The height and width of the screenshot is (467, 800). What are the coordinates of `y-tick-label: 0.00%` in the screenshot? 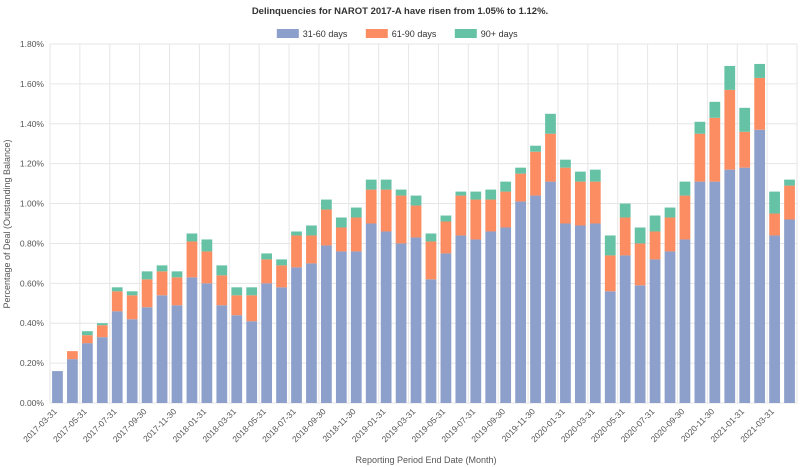 It's located at (32, 403).